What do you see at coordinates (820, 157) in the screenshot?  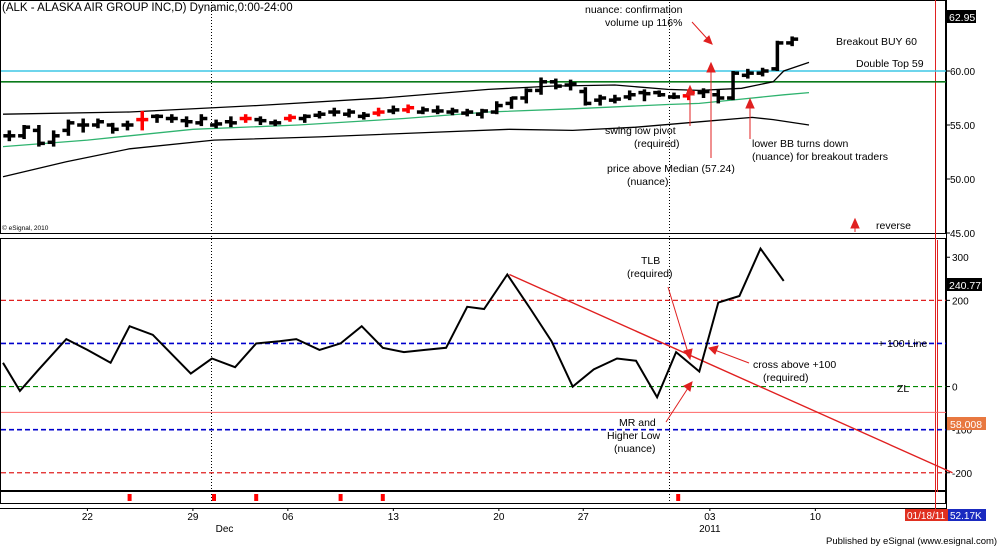 I see `annotation-lower-bb-2: (nuance) for breakout traders` at bounding box center [820, 157].